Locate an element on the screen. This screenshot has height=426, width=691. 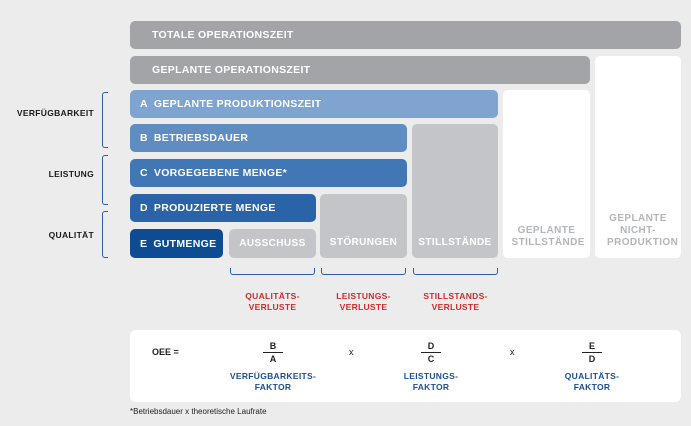
downtime-block: STILLSTÄNDE is located at coordinates (455, 191).